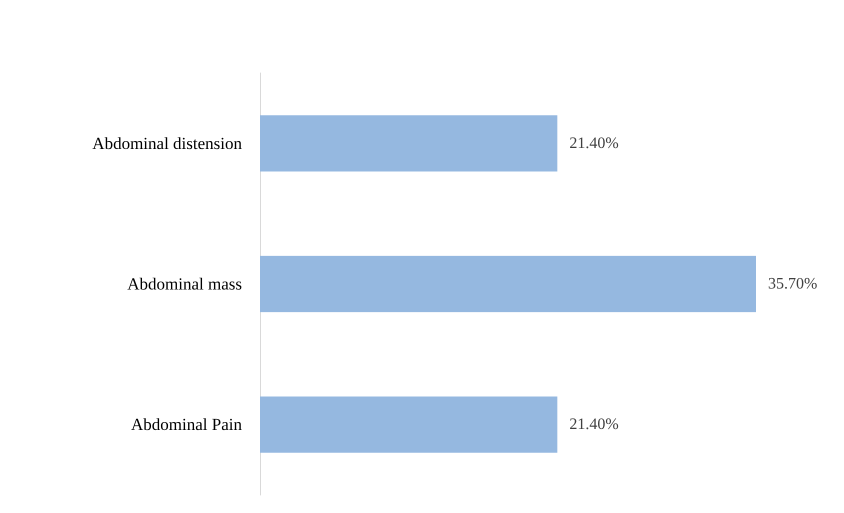 This screenshot has width=844, height=513. What do you see at coordinates (793, 284) in the screenshot?
I see `data-label: 35.70%` at bounding box center [793, 284].